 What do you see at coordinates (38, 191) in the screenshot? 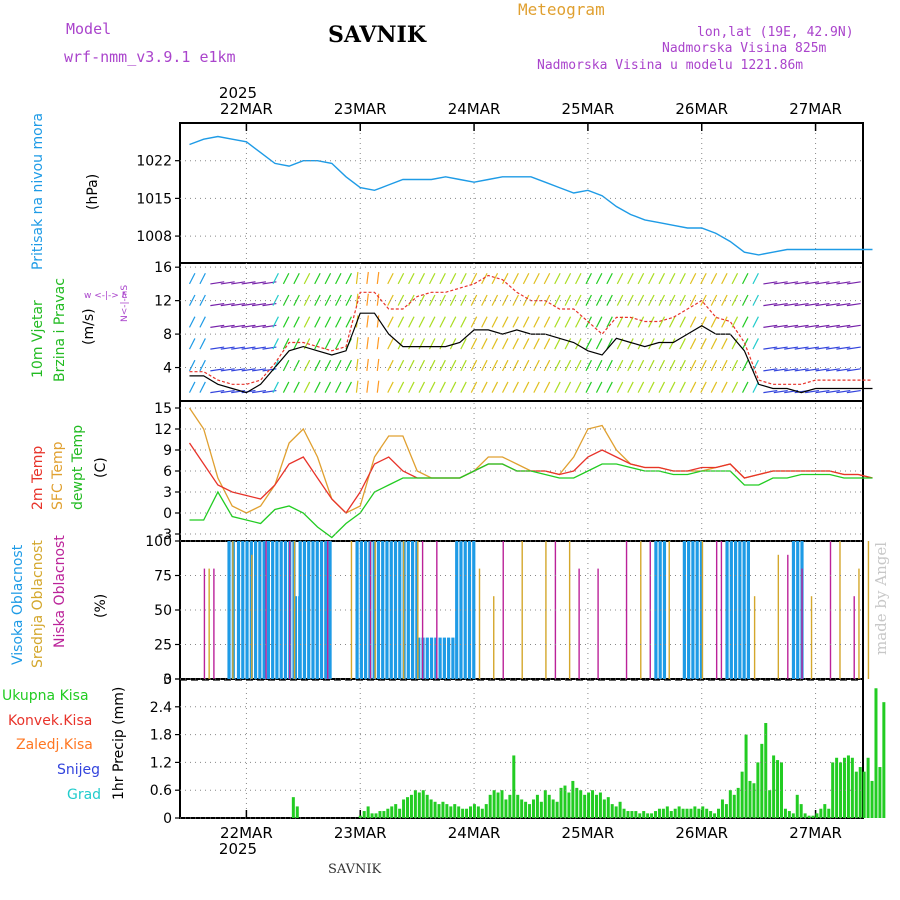
I see `pressure-axis-label: Pritisak na nivou mora` at bounding box center [38, 191].